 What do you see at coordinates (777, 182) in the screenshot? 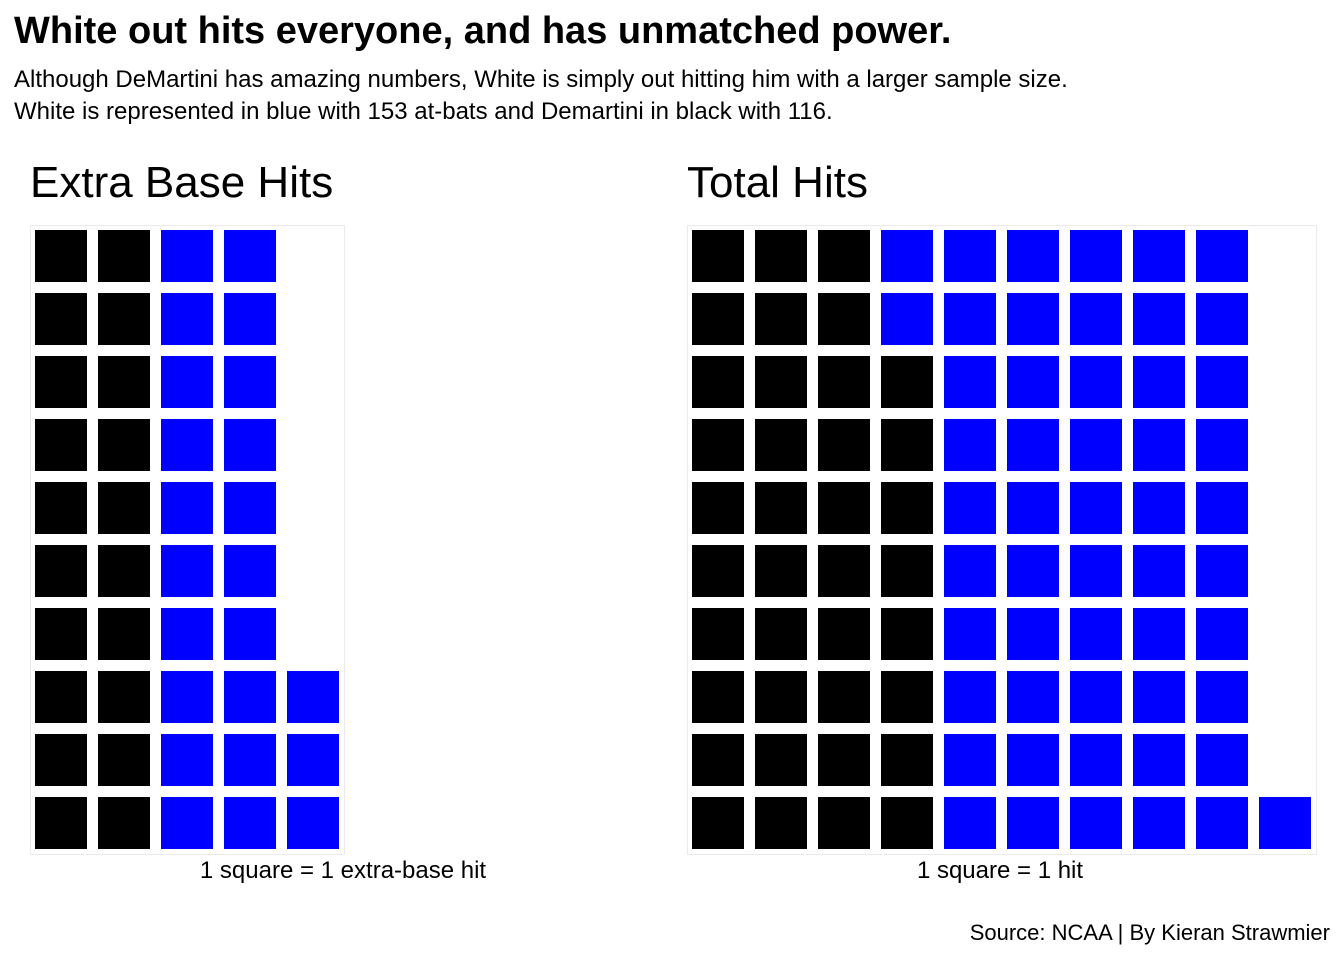
I see `panel-title-total-hits: Total Hits` at bounding box center [777, 182].